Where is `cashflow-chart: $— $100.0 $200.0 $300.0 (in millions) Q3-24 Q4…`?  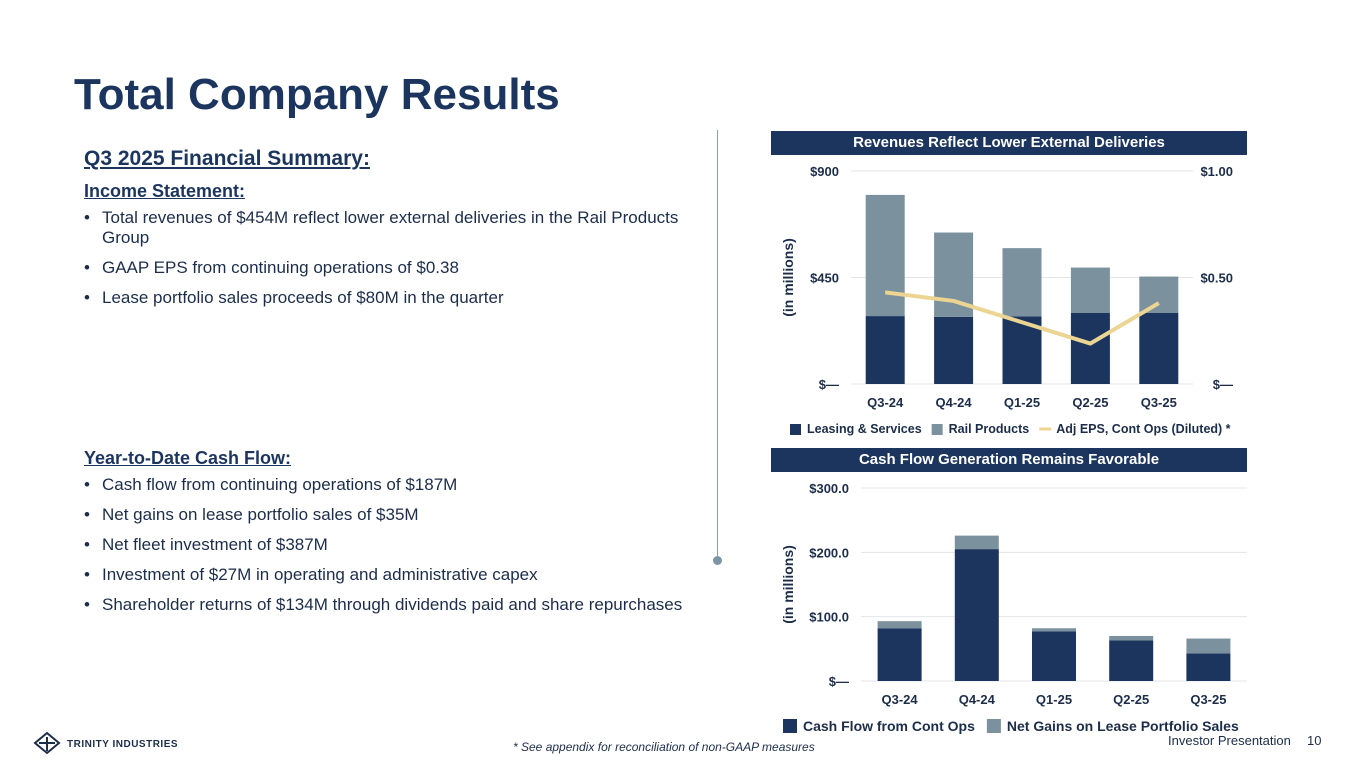
cashflow-chart: $— $100.0 $200.0 $300.0 (in millions) Q3-24 Q4… is located at coordinates (1013, 607).